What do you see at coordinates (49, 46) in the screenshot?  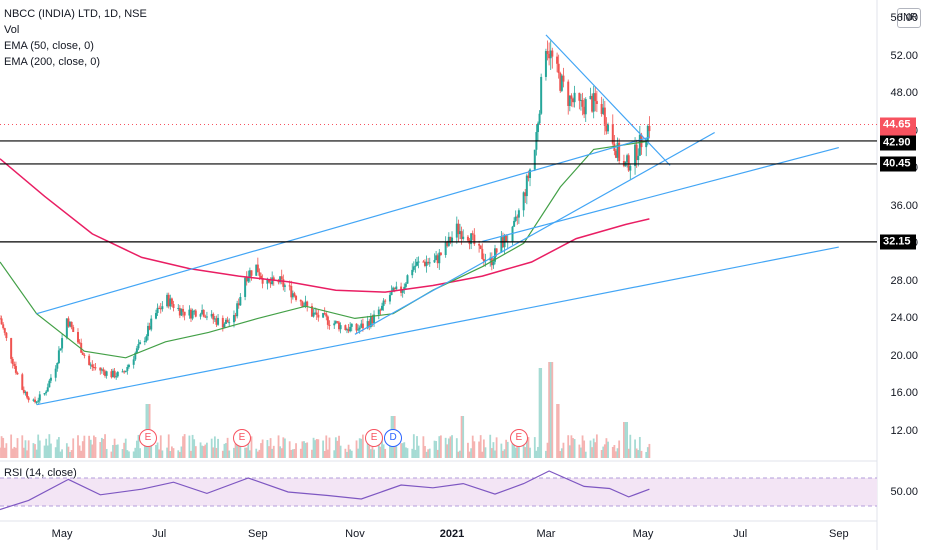 I see `ema50-study-label: EMA (50, close, 0)` at bounding box center [49, 46].